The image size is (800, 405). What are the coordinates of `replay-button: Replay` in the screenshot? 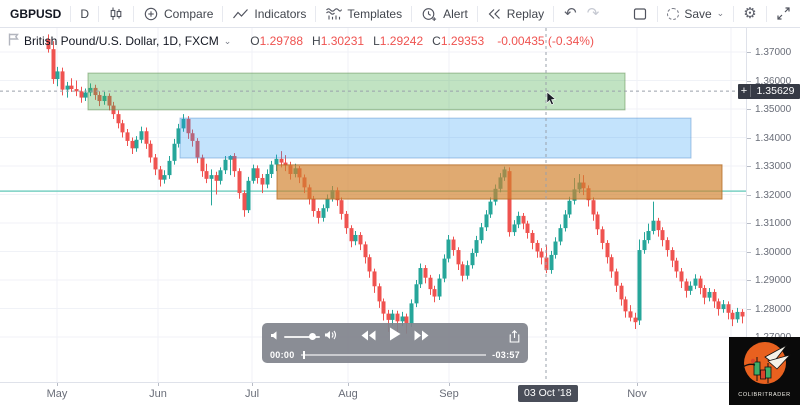 It's located at (515, 13).